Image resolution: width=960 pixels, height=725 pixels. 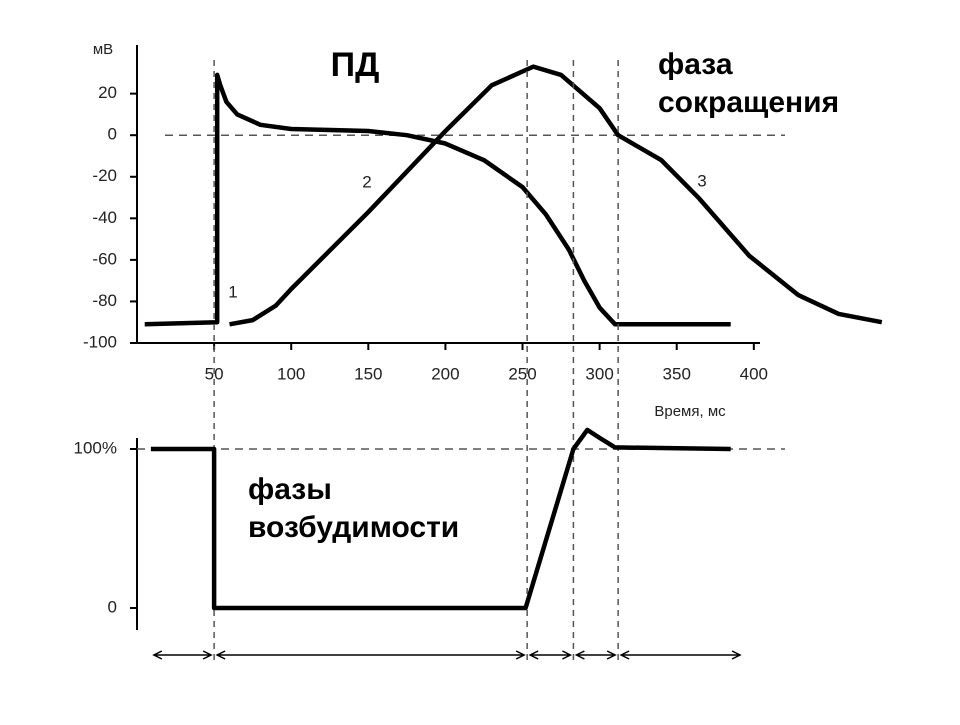 What do you see at coordinates (291, 373) in the screenshot?
I see `x-tick-label: 100` at bounding box center [291, 373].